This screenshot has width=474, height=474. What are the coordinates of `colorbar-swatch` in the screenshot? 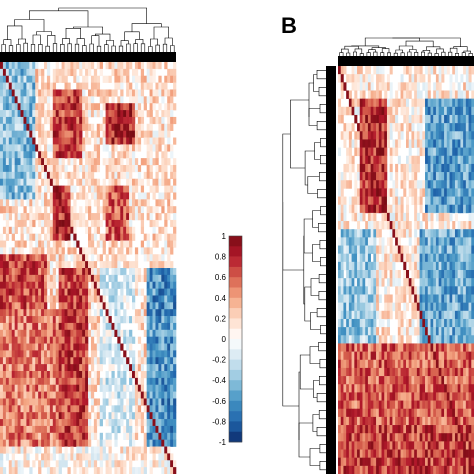 It's located at (235, 334).